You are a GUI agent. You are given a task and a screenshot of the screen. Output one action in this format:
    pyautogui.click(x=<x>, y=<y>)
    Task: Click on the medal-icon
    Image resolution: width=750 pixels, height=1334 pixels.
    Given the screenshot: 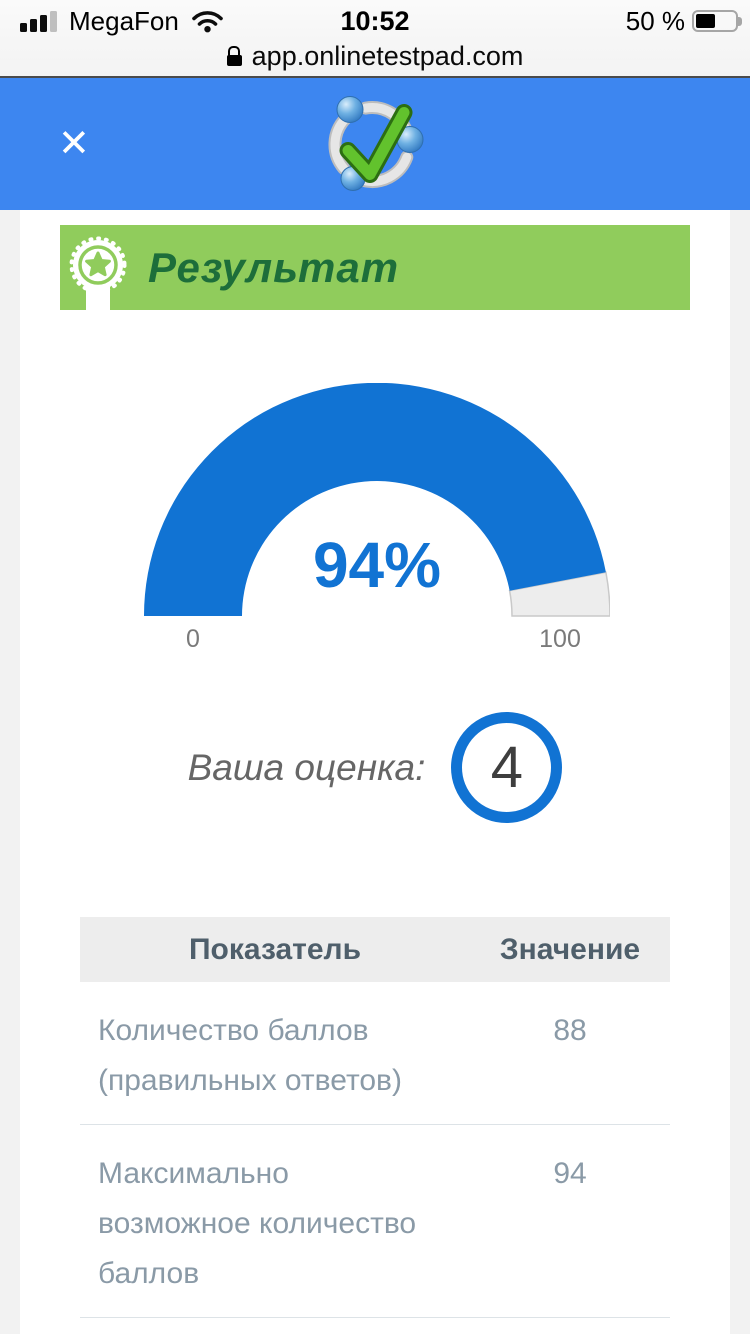 What is the action you would take?
    pyautogui.click(x=98, y=282)
    